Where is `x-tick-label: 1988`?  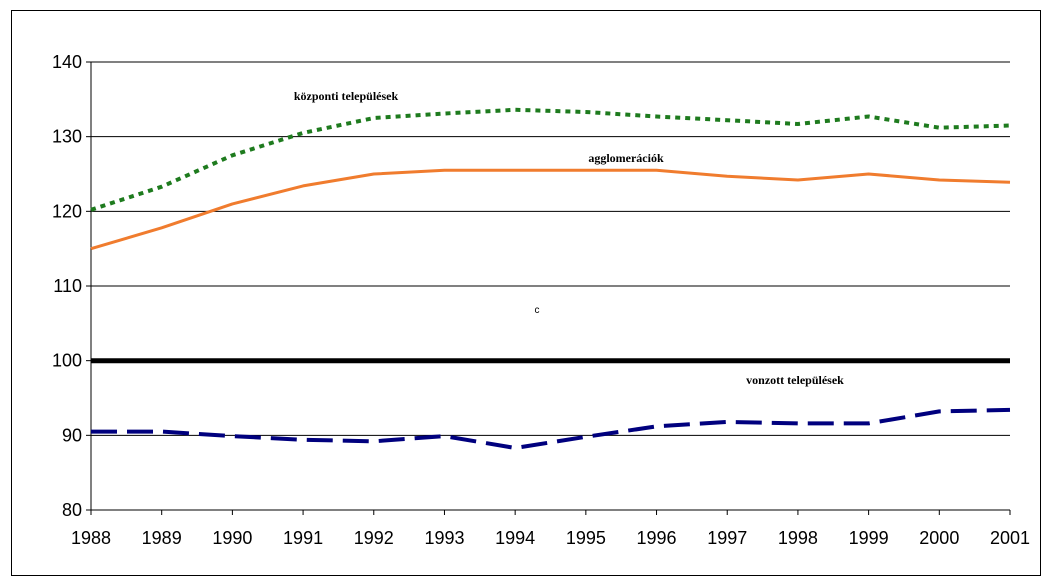 x-tick-label: 1988 is located at coordinates (91, 538).